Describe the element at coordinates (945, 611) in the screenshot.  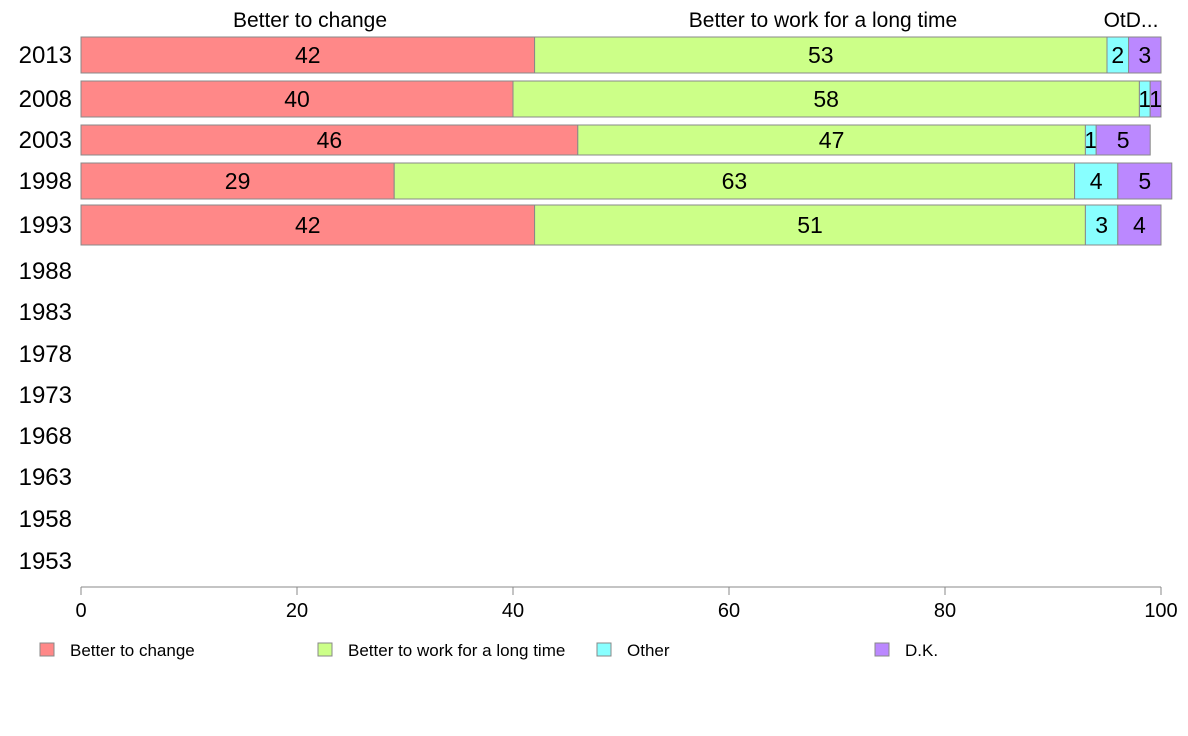
I see `x-tick-label: 80` at that location.